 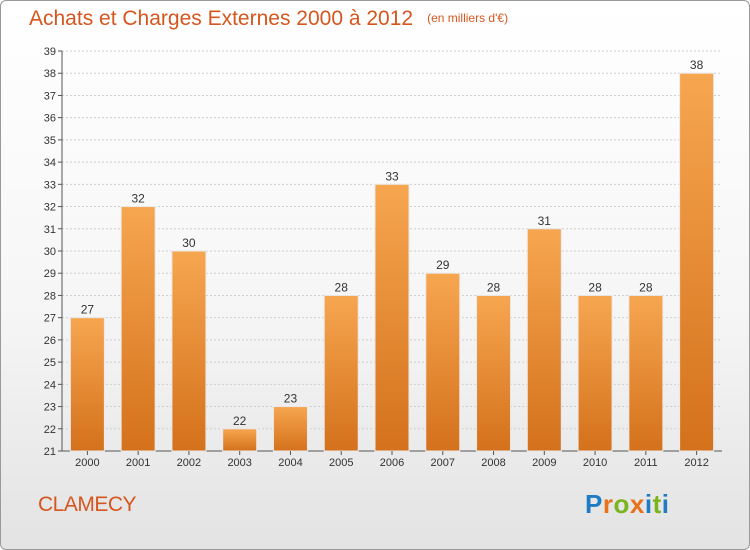 I want to click on x-tick-label: 2008, so click(x=493, y=463).